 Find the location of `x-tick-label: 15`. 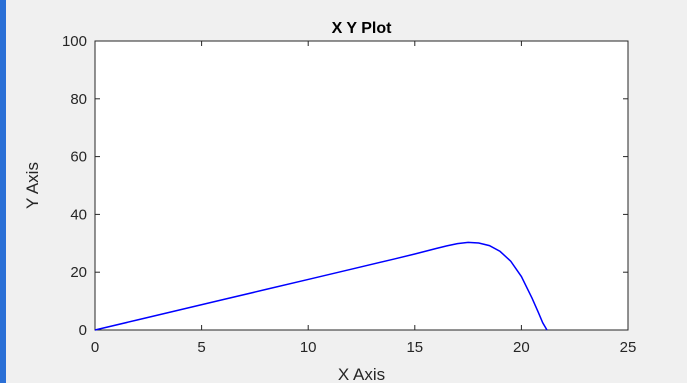

x-tick-label: 15 is located at coordinates (414, 347).